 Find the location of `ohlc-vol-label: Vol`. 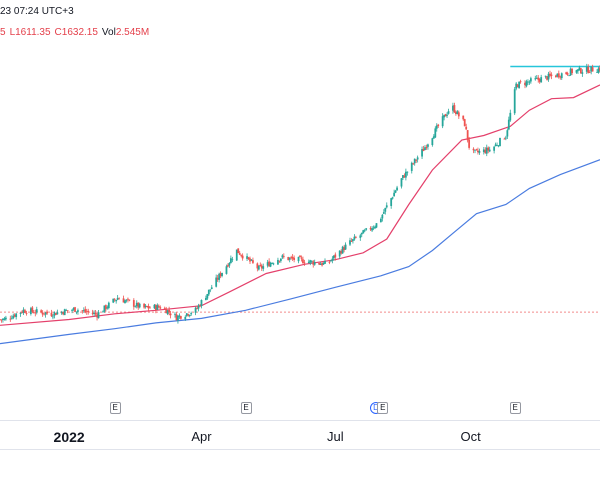

ohlc-vol-label: Vol is located at coordinates (108, 32).